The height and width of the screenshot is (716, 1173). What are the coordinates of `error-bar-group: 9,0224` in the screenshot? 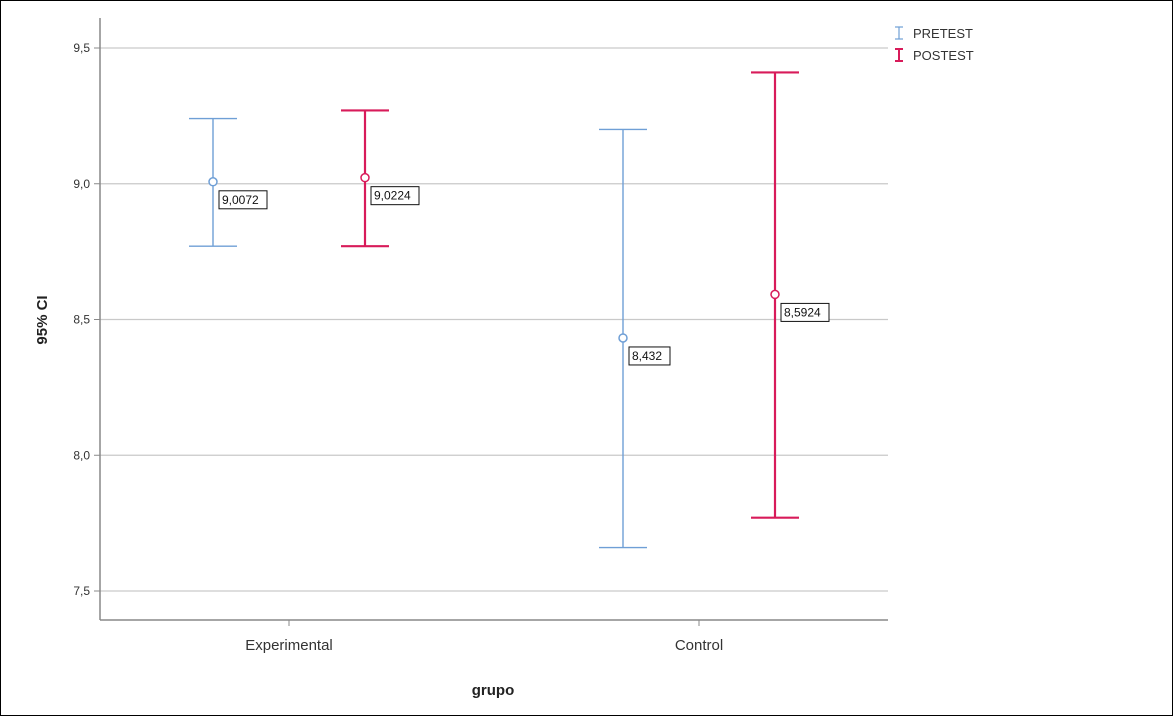 It's located at (380, 178).